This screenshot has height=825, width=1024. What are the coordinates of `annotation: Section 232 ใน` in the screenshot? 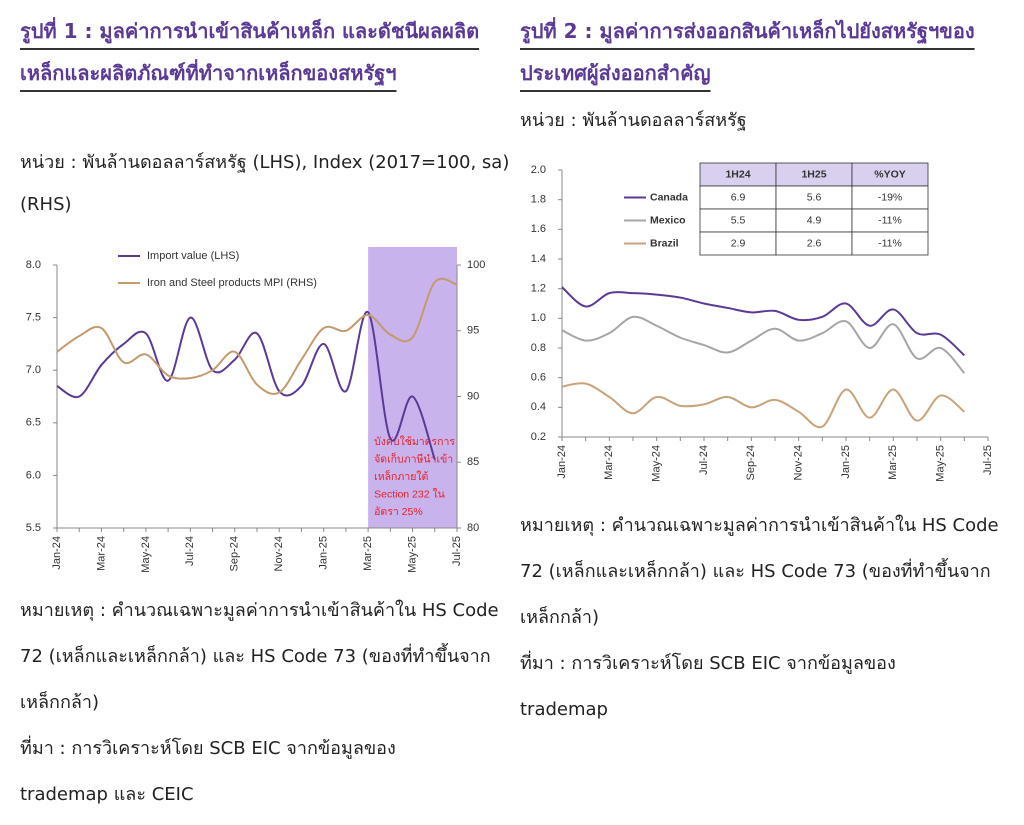 It's located at (409, 493).